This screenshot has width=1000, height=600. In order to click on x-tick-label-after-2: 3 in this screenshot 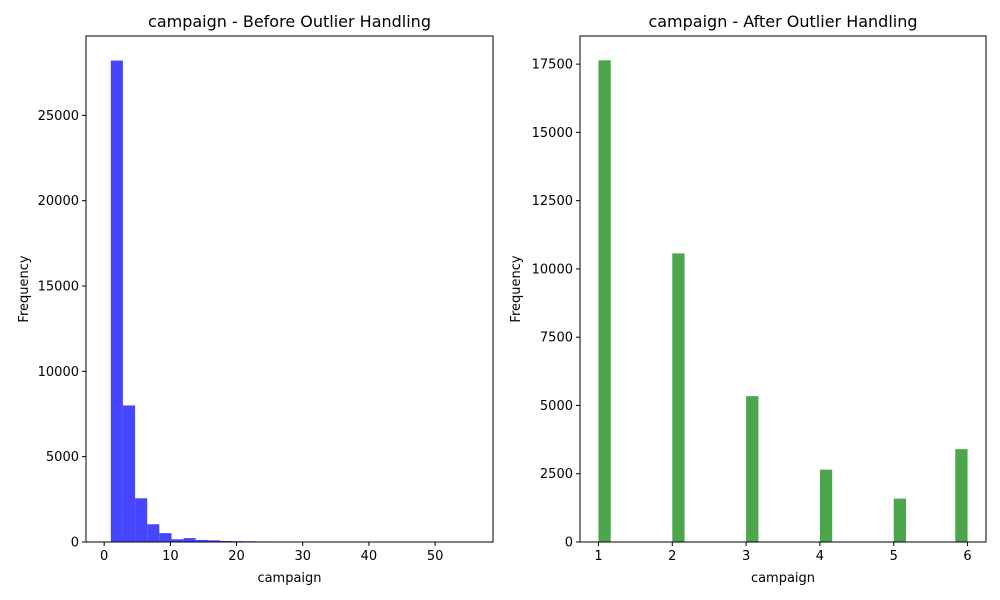, I will do `click(746, 556)`.